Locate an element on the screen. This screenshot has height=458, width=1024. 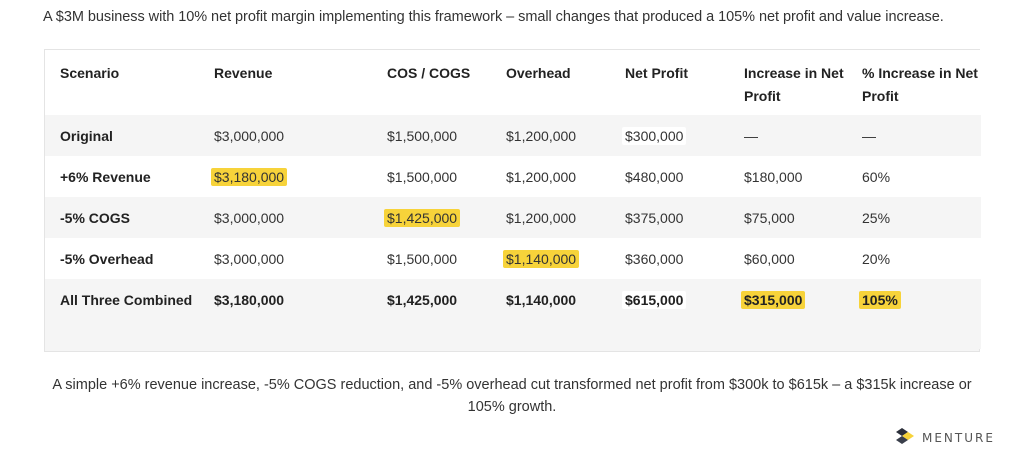
menture-logo: MENTURE is located at coordinates (943, 438).